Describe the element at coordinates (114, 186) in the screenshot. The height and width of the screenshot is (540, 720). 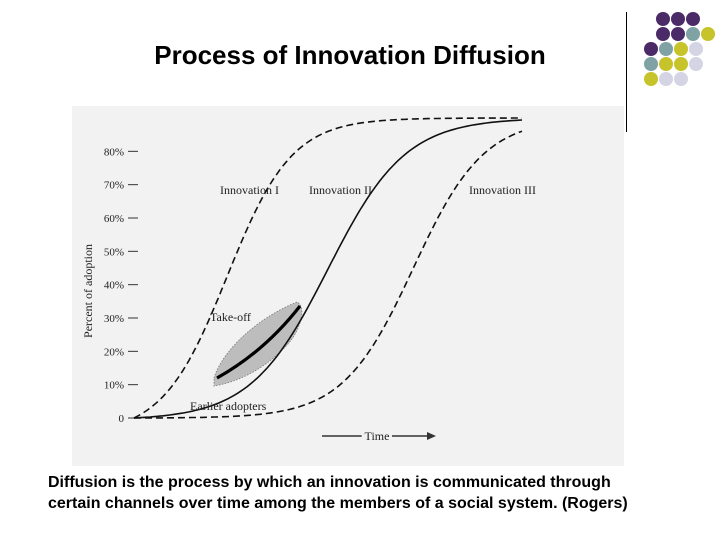
I see `y-tick-label: 70%` at that location.